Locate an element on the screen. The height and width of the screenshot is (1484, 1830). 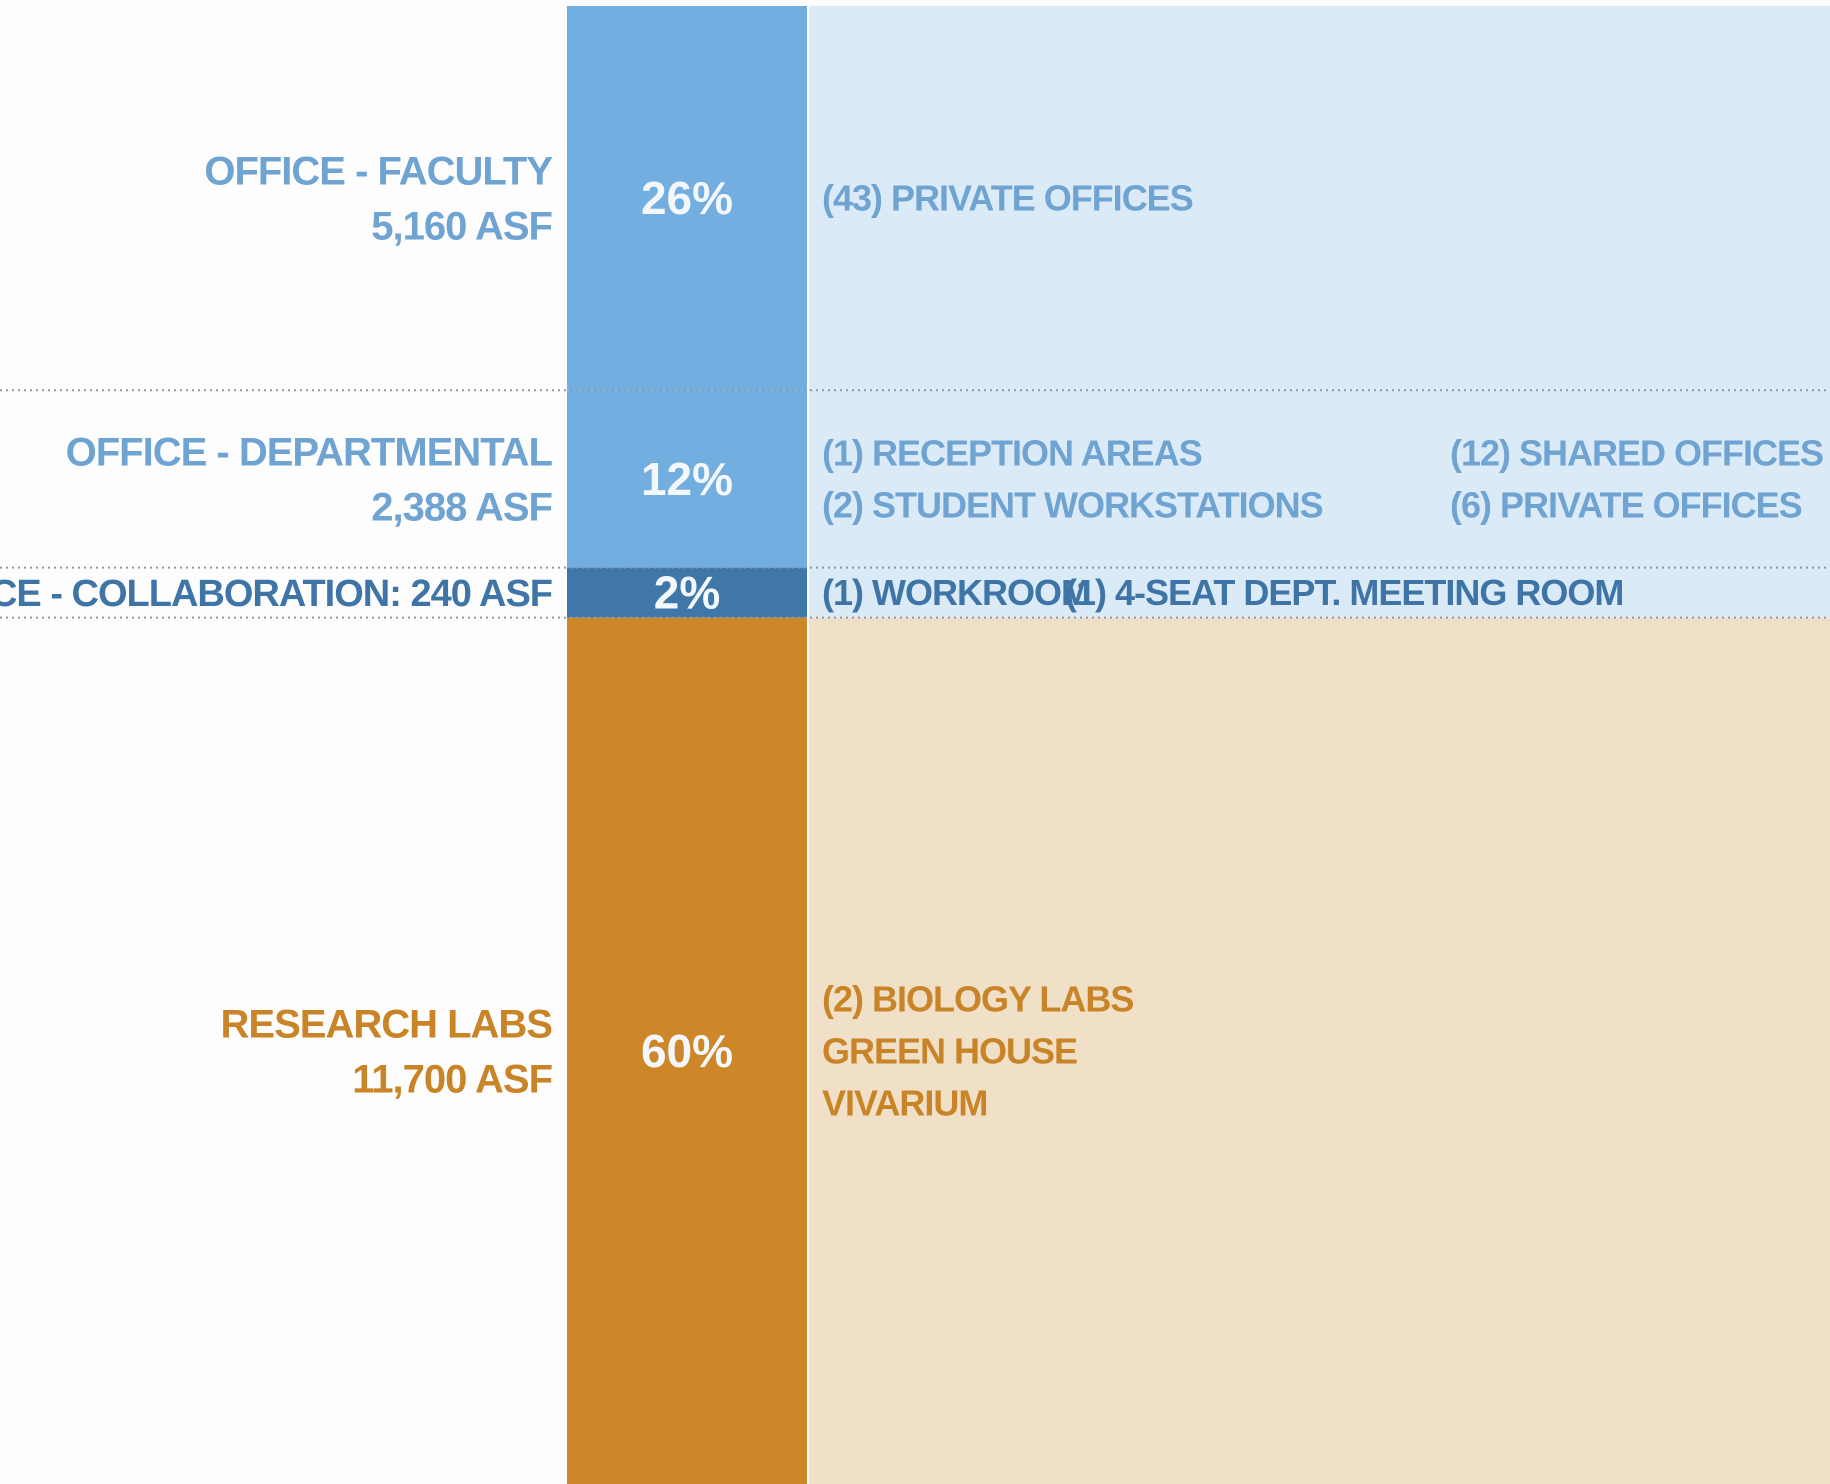
office-departmental-detail-item: (6) PRIVATE OFFICES is located at coordinates (1626, 505).